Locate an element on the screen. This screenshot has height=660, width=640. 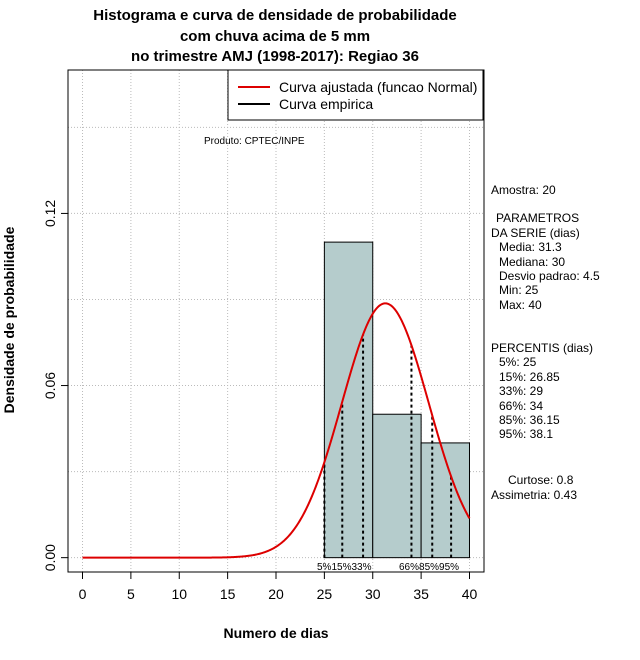
y-axis-title: Densidade de probabilidade is located at coordinates (9, 319).